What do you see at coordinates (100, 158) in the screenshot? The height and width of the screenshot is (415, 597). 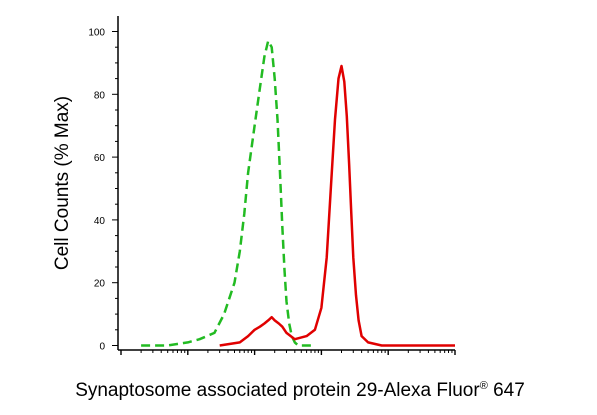 I see `y-tick-label: 60` at bounding box center [100, 158].